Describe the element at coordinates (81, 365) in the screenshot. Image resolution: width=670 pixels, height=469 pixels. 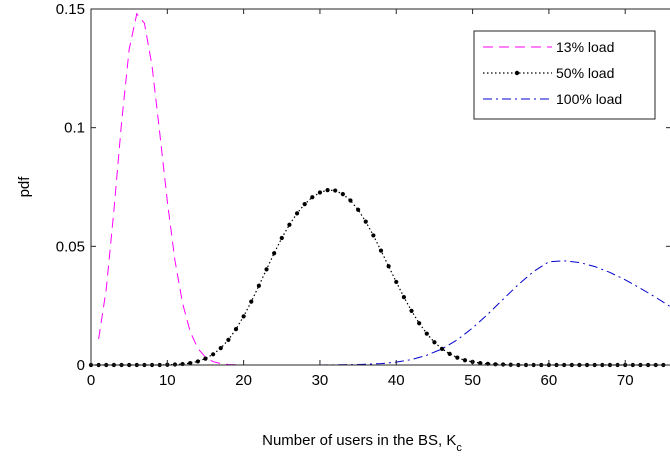
I see `y-tick-label: 0` at that location.